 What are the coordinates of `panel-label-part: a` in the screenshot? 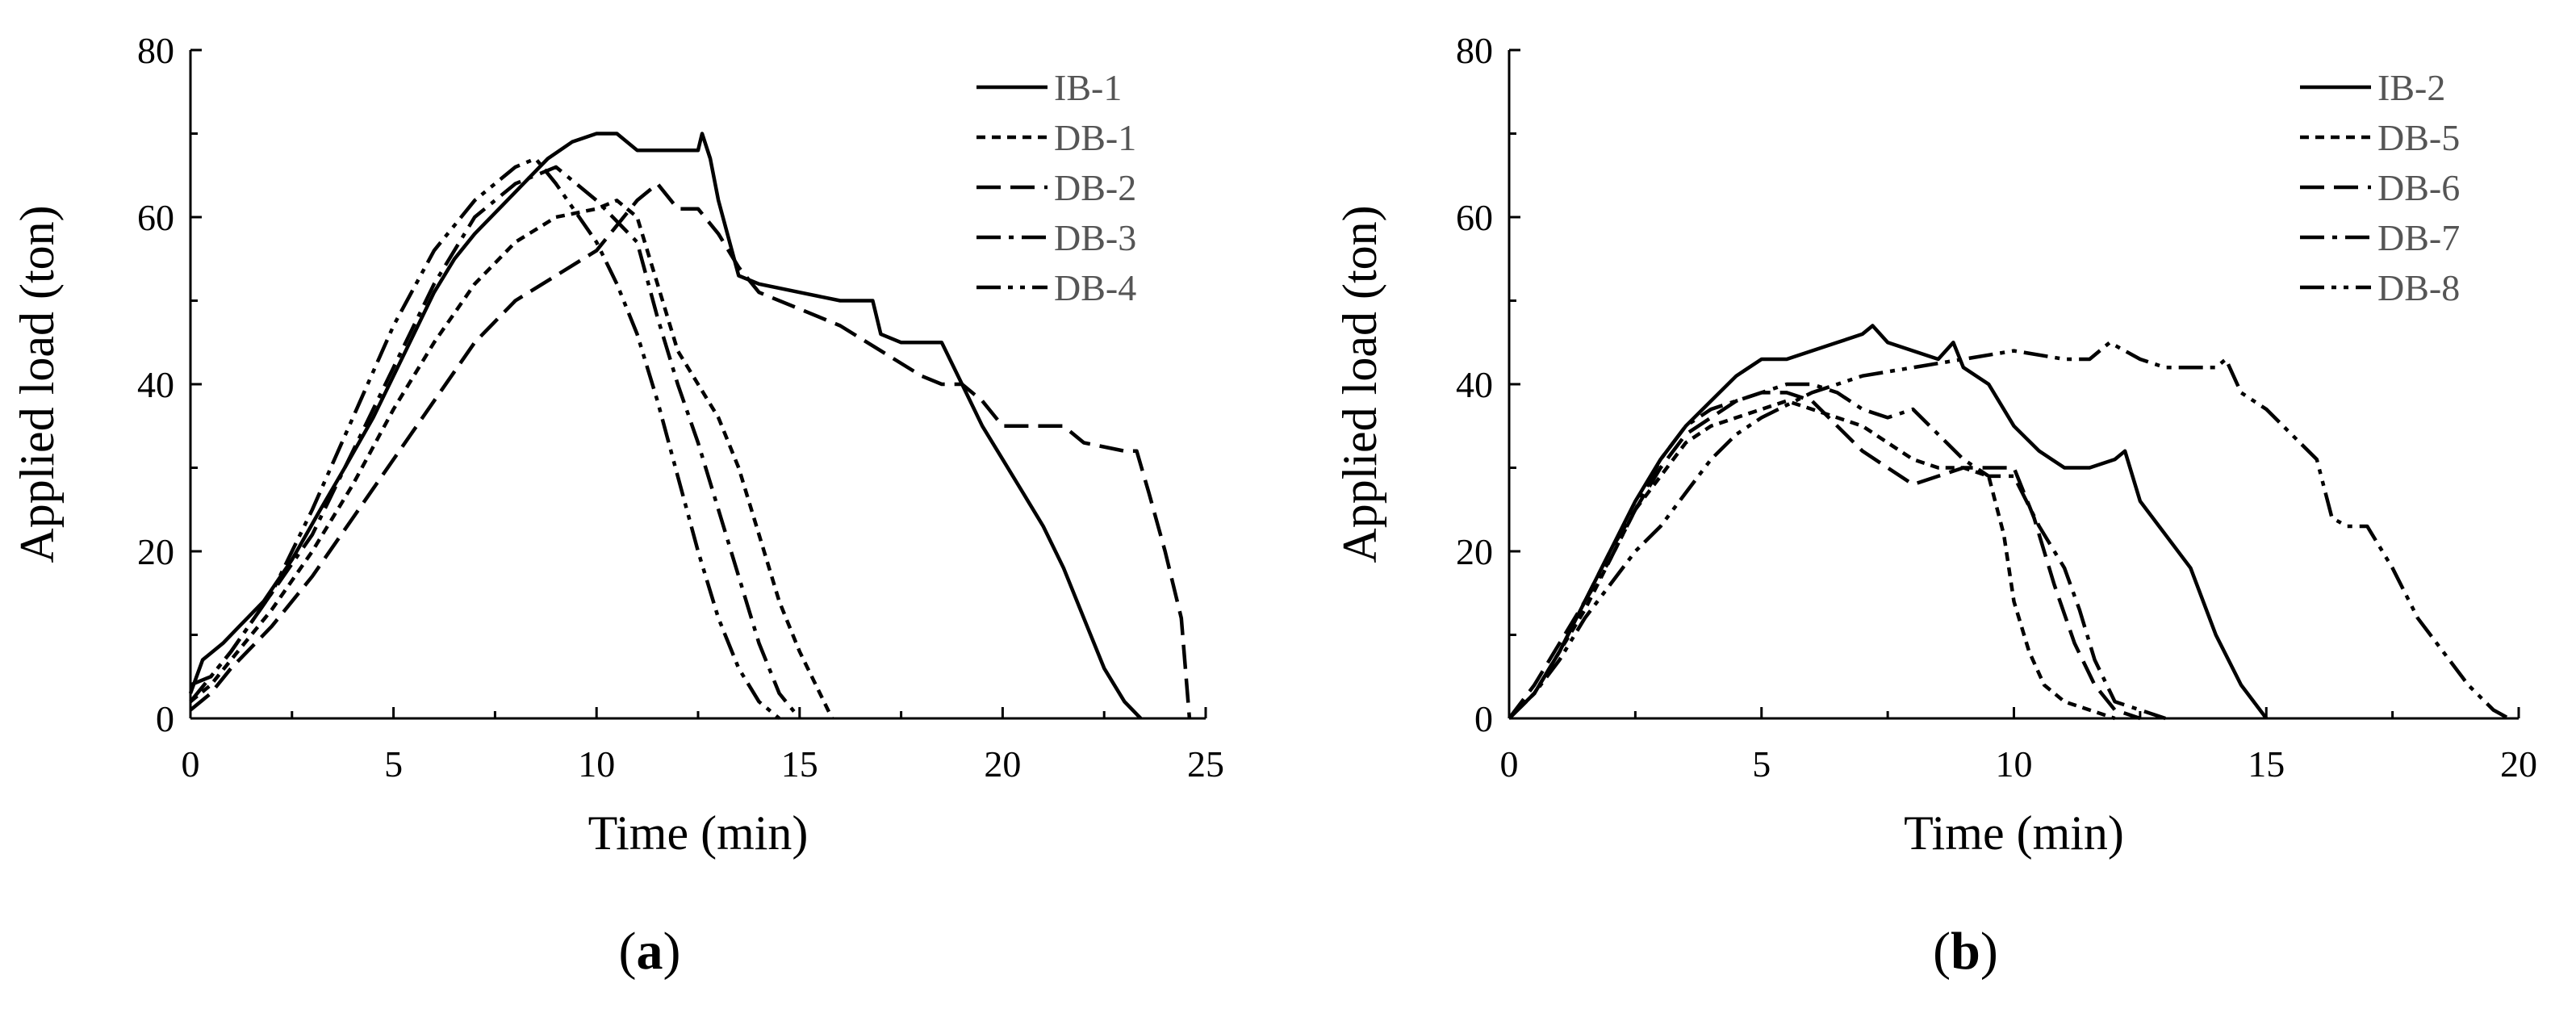 It's located at (650, 952).